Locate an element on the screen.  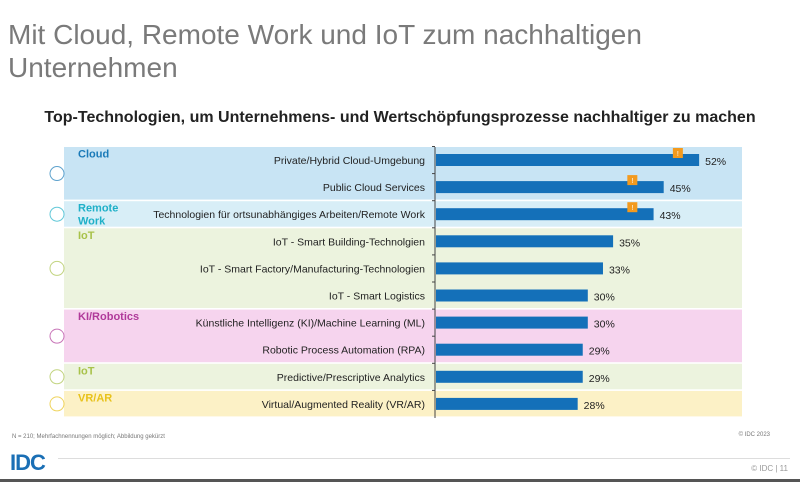
value-label: 43% is located at coordinates (670, 216).